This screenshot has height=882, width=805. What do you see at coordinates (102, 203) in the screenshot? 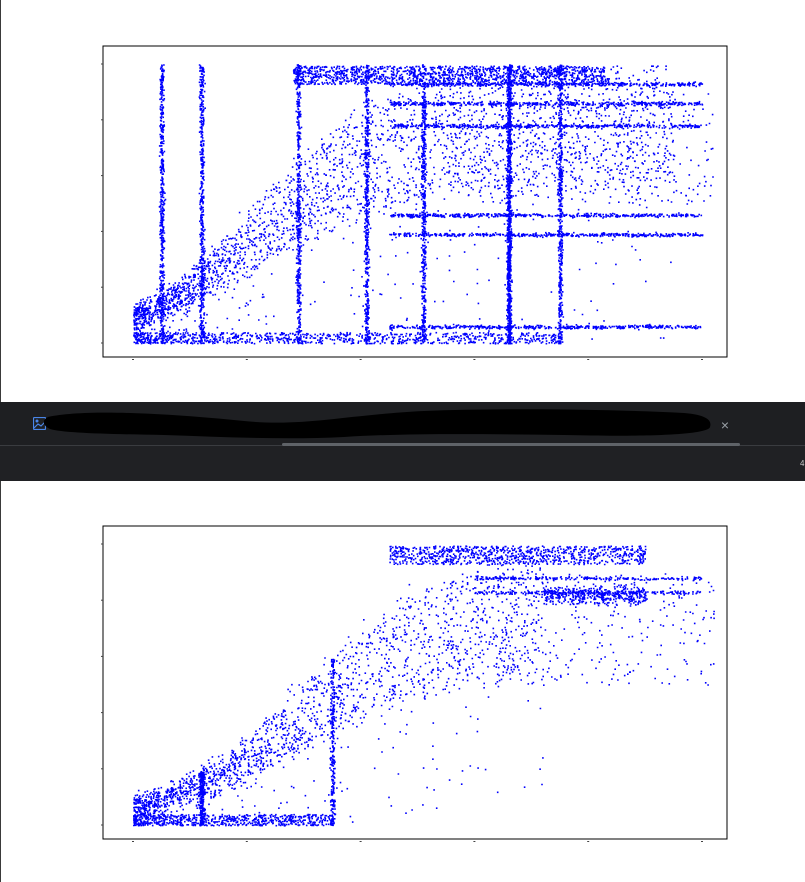
I see `top-y-ticks` at bounding box center [102, 203].